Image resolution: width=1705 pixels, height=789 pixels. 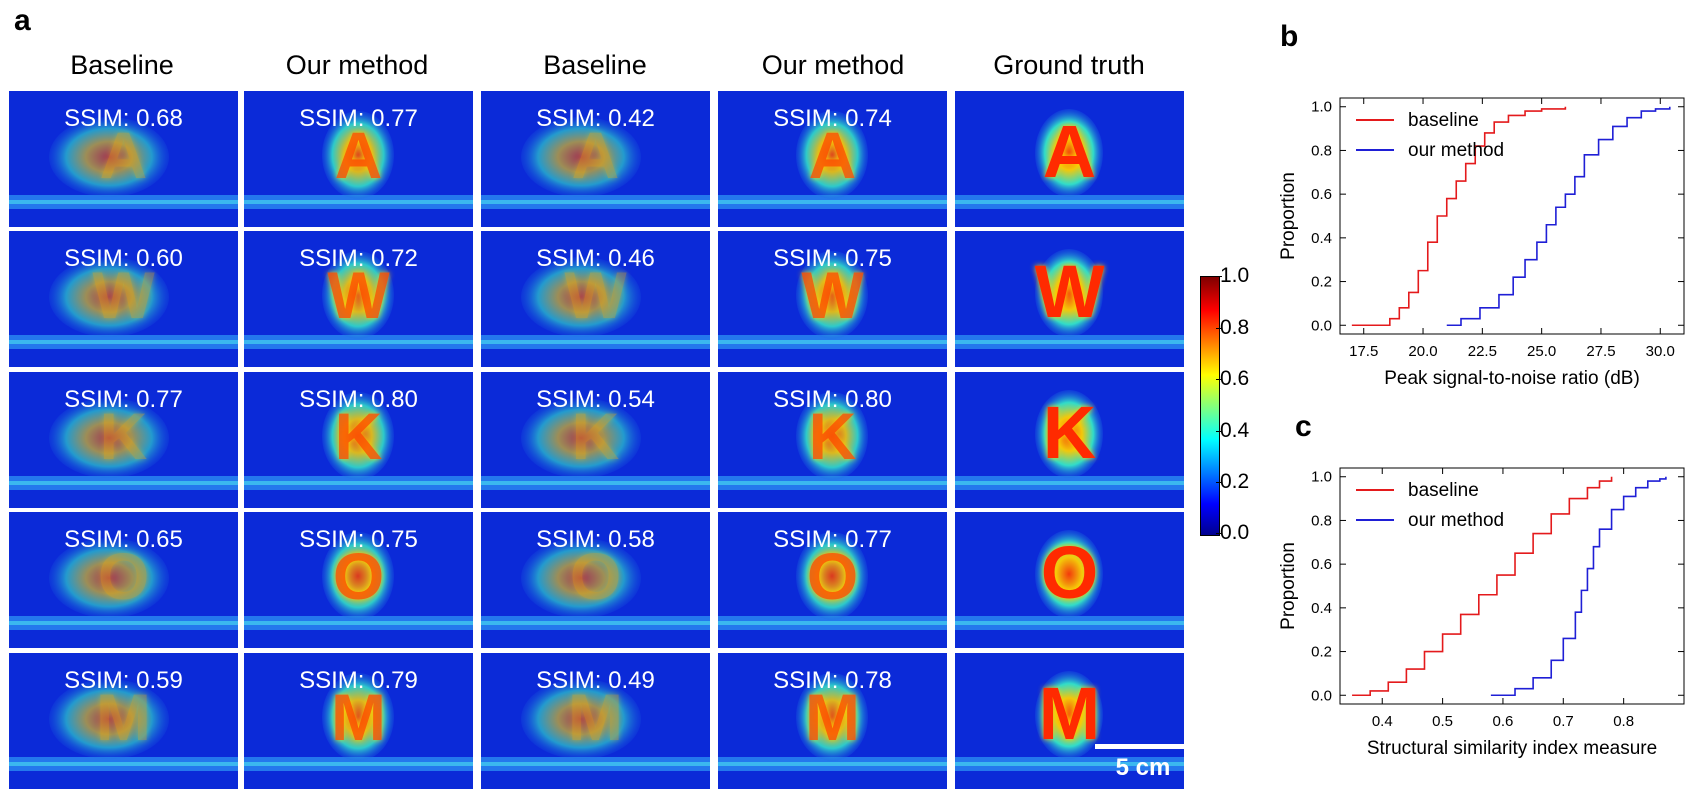 I want to click on colorbar-tick: 0.8, so click(x=1232, y=327).